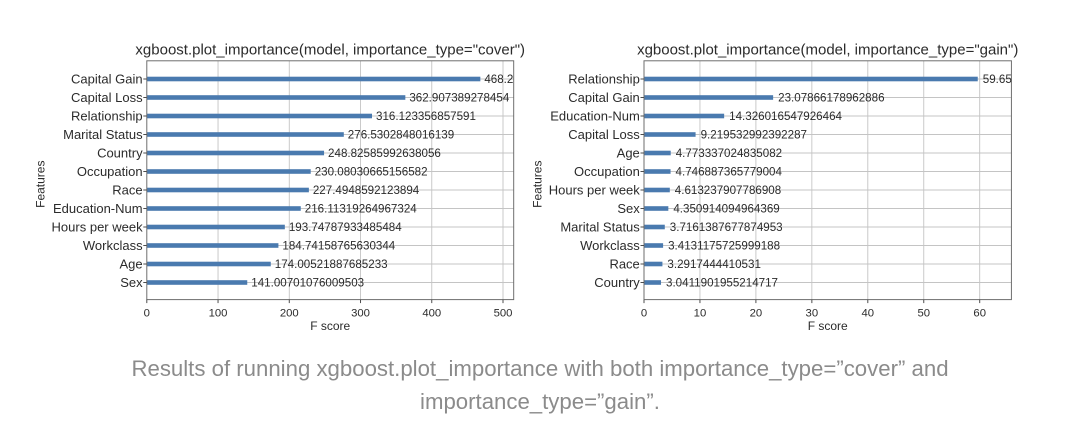  Describe the element at coordinates (366, 190) in the screenshot. I see `svg-text: 227.4948592123894` at that location.